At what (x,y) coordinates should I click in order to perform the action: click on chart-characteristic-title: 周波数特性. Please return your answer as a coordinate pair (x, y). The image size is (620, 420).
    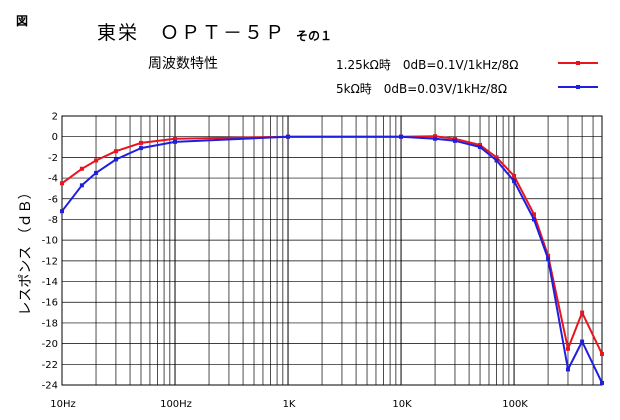
    Looking at the image, I should click on (183, 64).